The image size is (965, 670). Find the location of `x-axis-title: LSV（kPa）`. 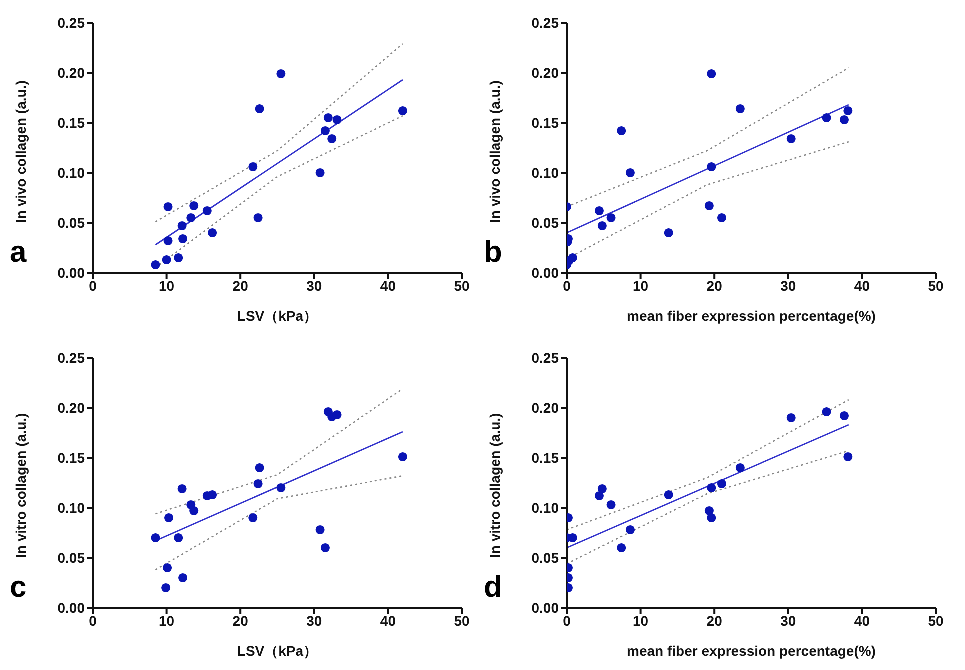

x-axis-title: LSV（kPa） is located at coordinates (277, 316).